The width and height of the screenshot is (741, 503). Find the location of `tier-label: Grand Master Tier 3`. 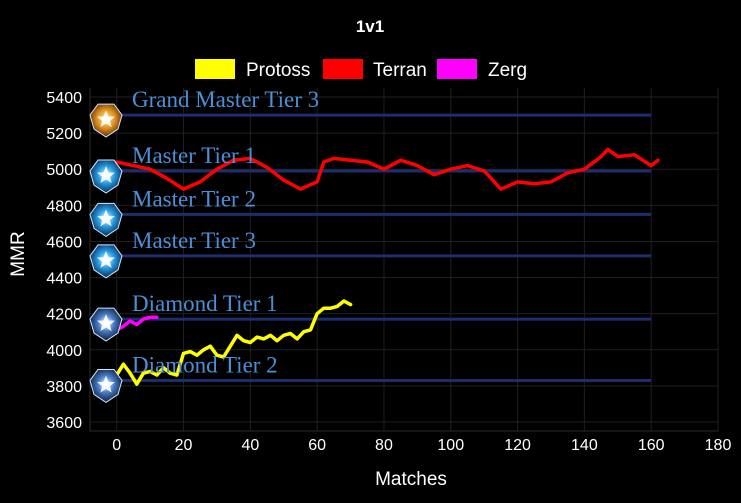

tier-label: Grand Master Tier 3 is located at coordinates (225, 99).